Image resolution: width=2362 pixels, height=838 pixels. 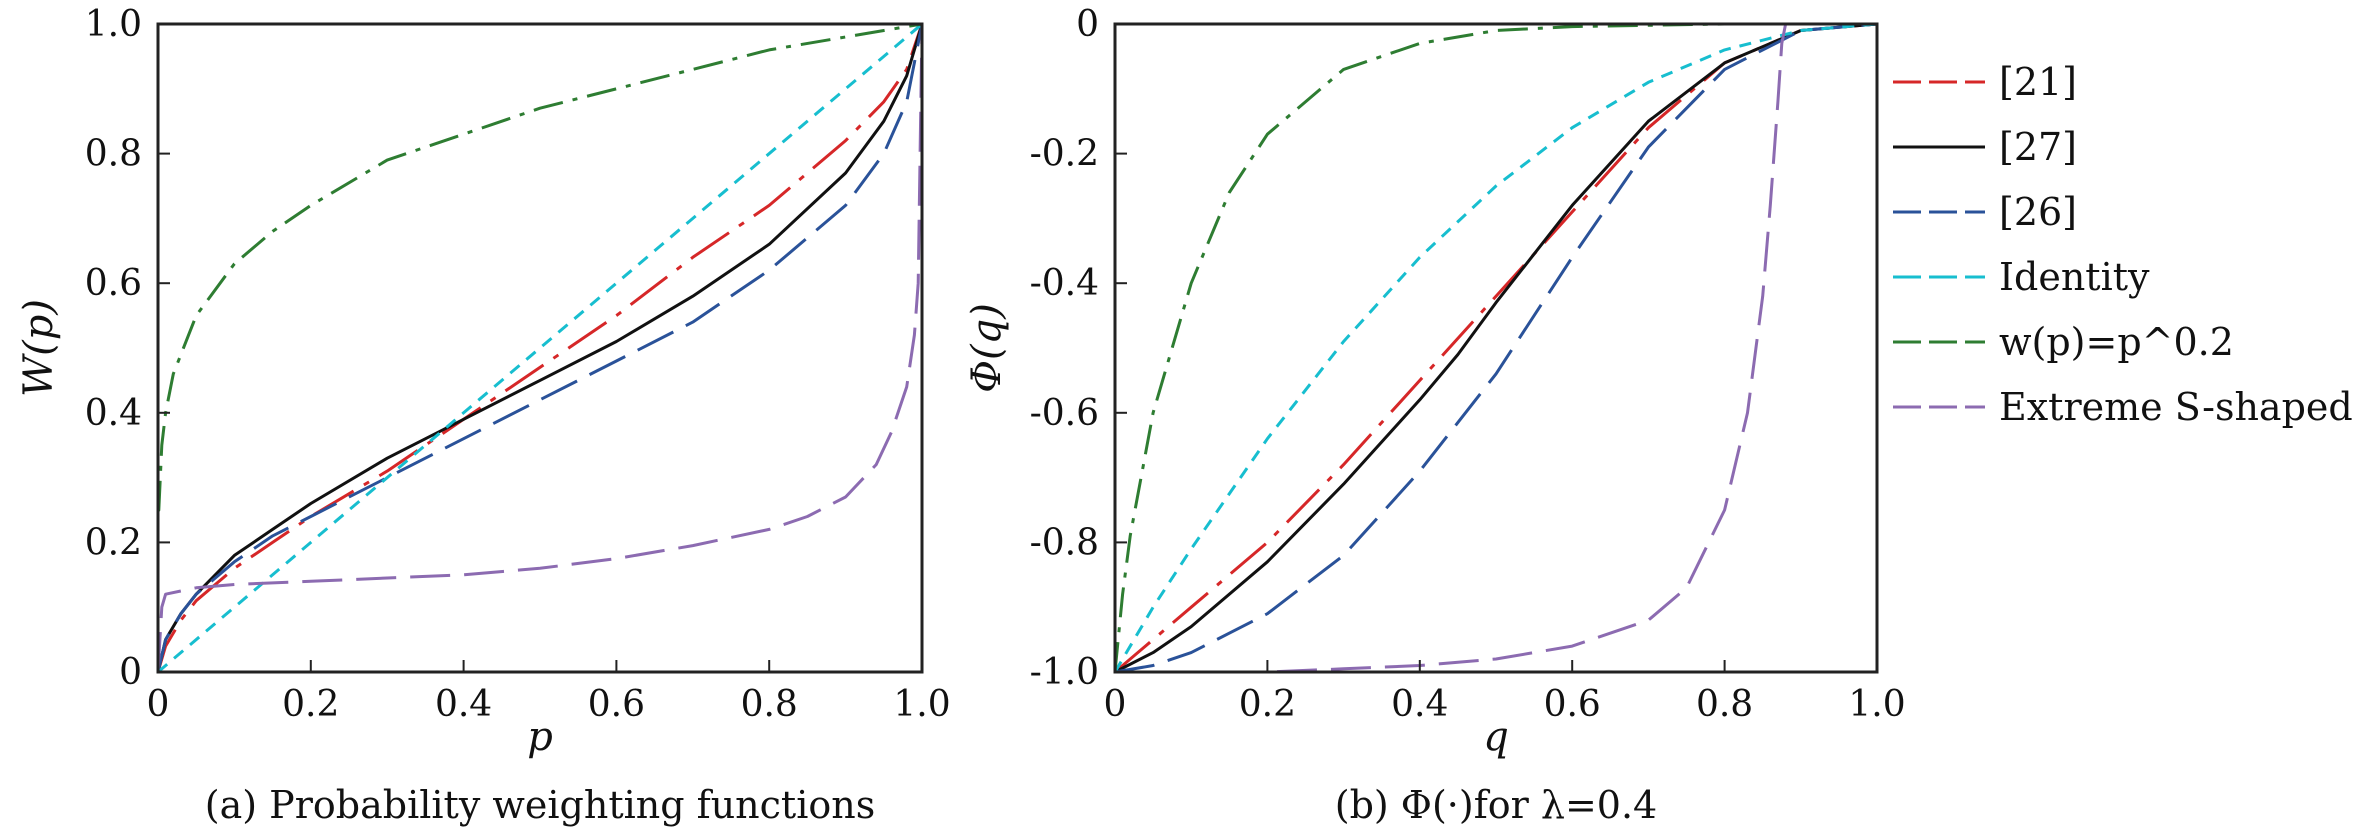 What do you see at coordinates (2074, 277) in the screenshot?
I see `legend-label-3: Identity` at bounding box center [2074, 277].